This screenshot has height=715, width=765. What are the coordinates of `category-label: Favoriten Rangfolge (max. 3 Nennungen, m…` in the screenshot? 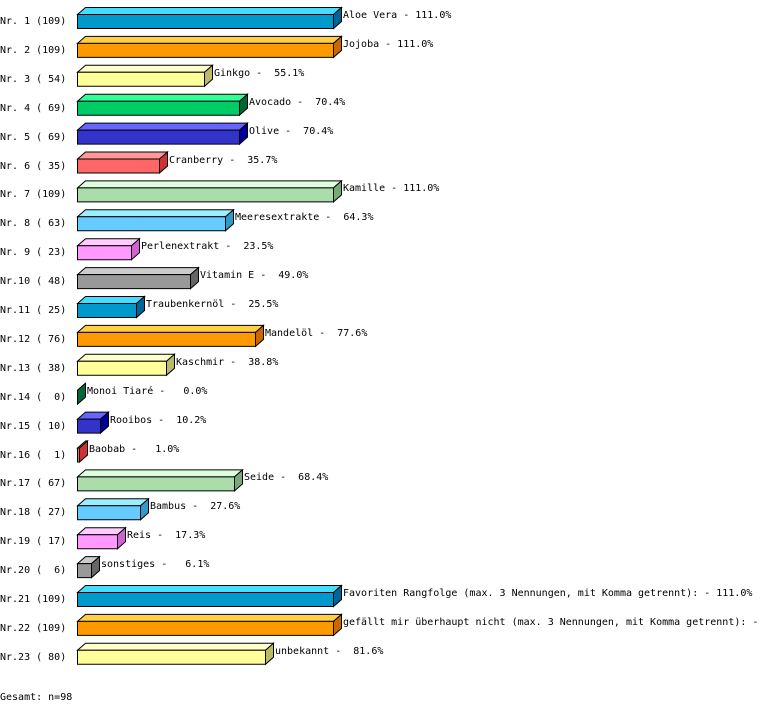 It's located at (548, 593).